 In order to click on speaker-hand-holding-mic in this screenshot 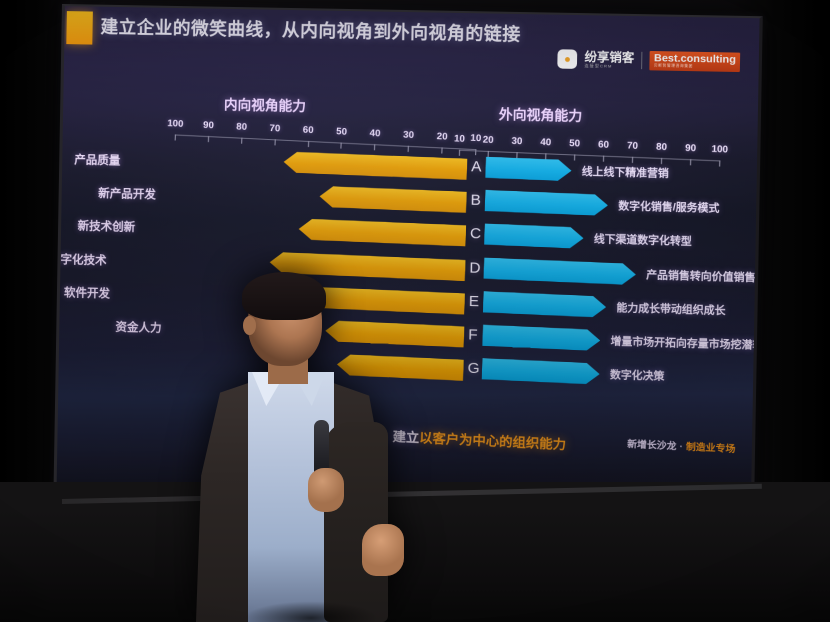, I will do `click(326, 490)`.